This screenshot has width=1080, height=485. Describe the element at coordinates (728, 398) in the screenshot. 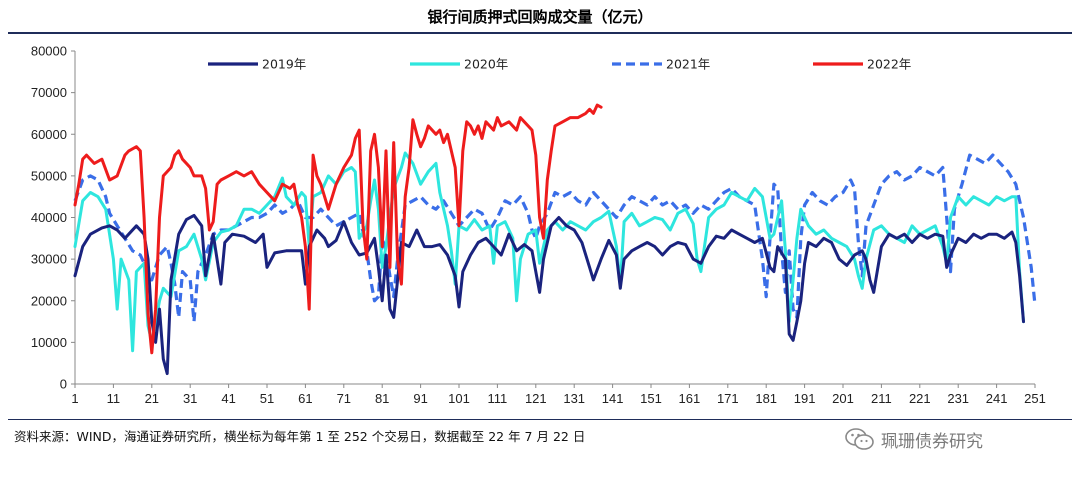

I see `x-tick-label: 171` at that location.